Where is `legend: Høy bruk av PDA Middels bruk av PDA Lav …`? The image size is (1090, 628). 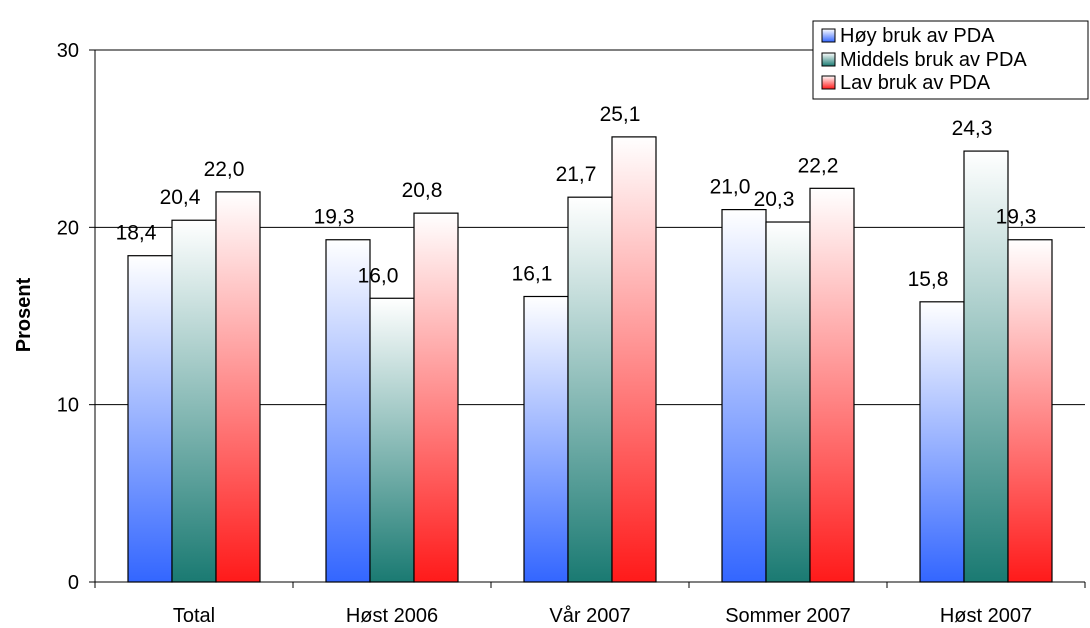
legend: Høy bruk av PDA Middels bruk av PDA Lav … is located at coordinates (950, 60).